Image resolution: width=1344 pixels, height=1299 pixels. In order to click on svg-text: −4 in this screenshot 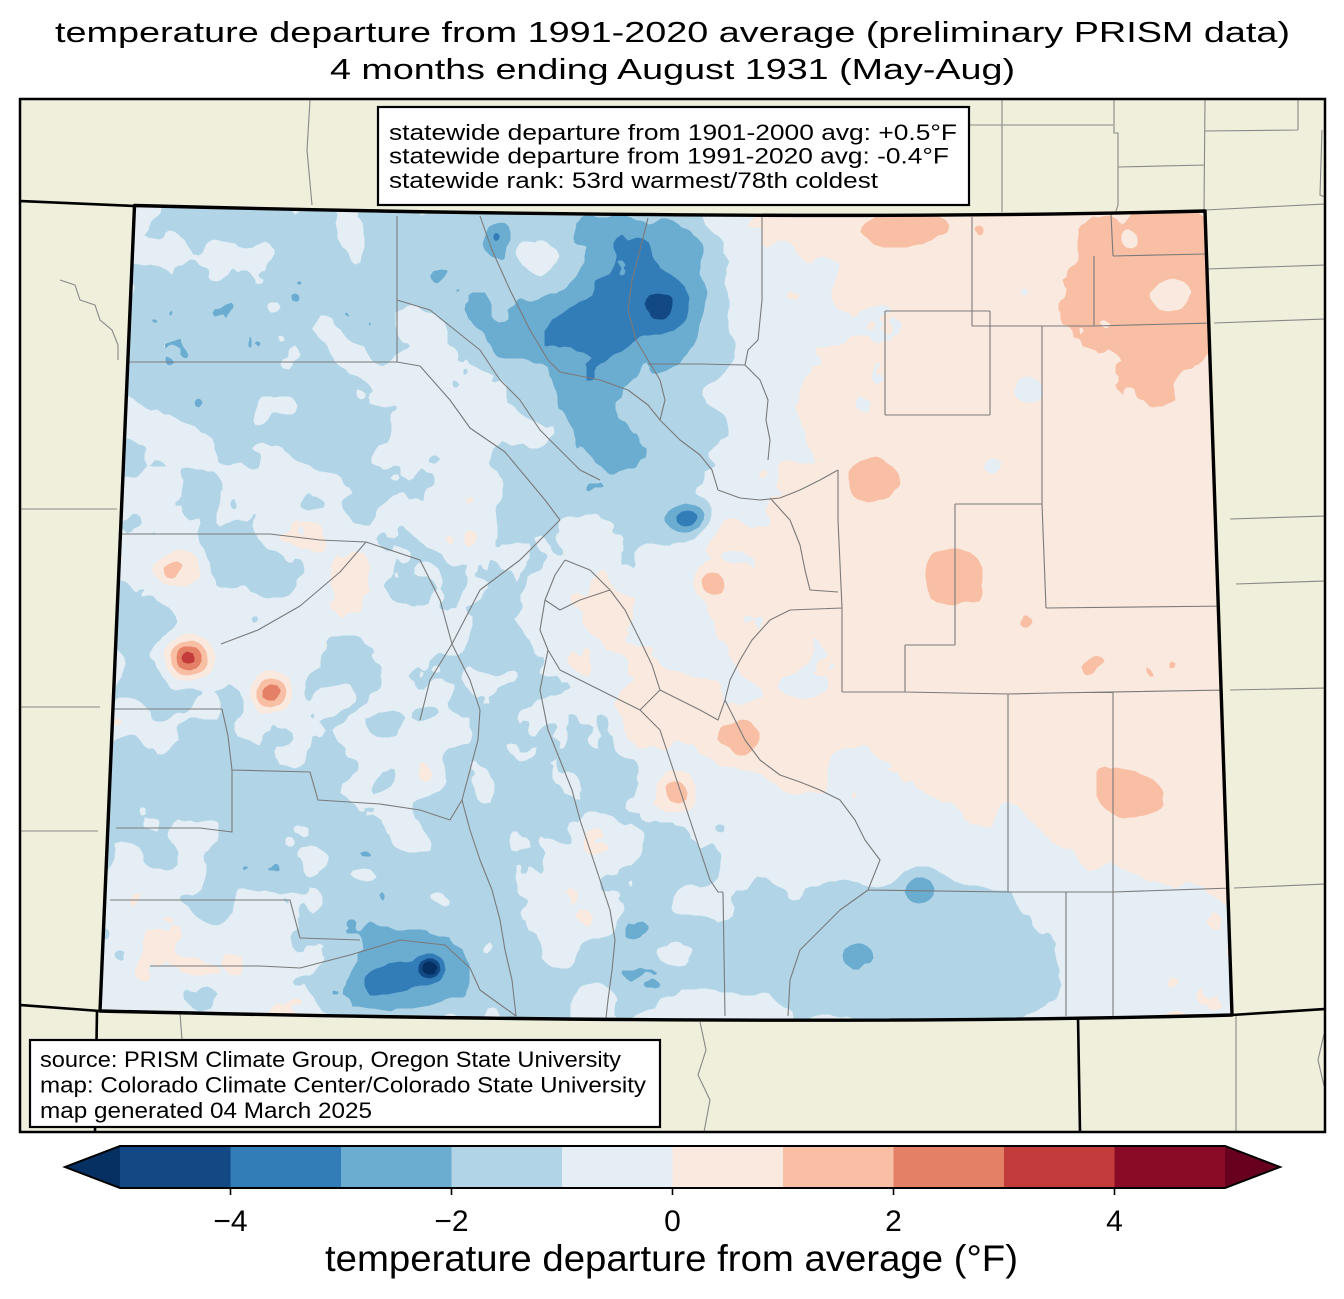, I will do `click(230, 1221)`.